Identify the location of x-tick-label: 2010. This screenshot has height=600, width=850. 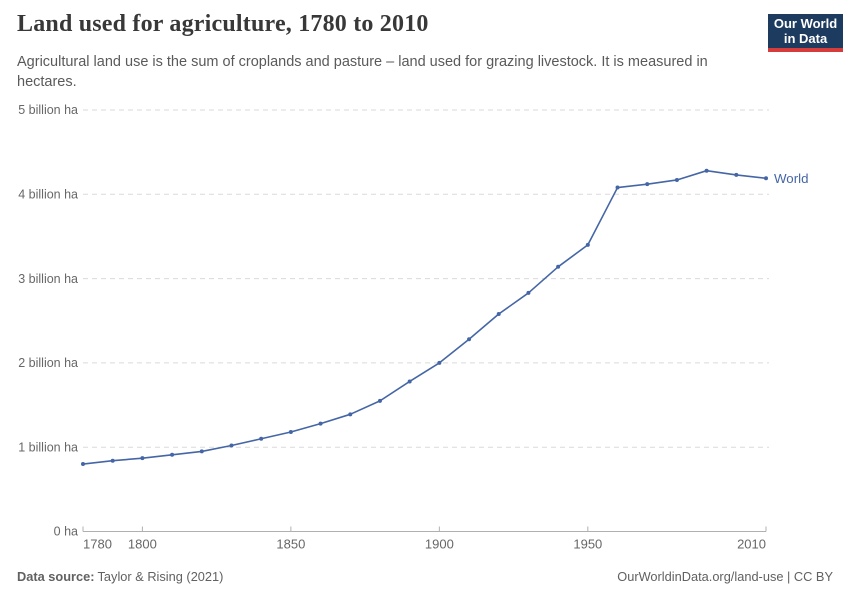
(751, 544).